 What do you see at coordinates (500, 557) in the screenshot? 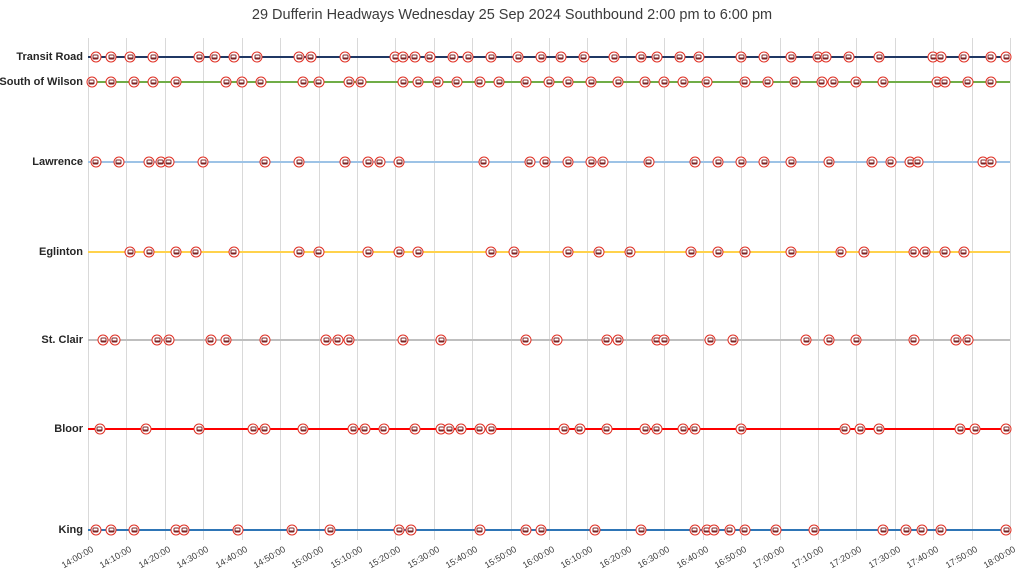
I see `x-tick-label: 15:50:00` at bounding box center [500, 557].